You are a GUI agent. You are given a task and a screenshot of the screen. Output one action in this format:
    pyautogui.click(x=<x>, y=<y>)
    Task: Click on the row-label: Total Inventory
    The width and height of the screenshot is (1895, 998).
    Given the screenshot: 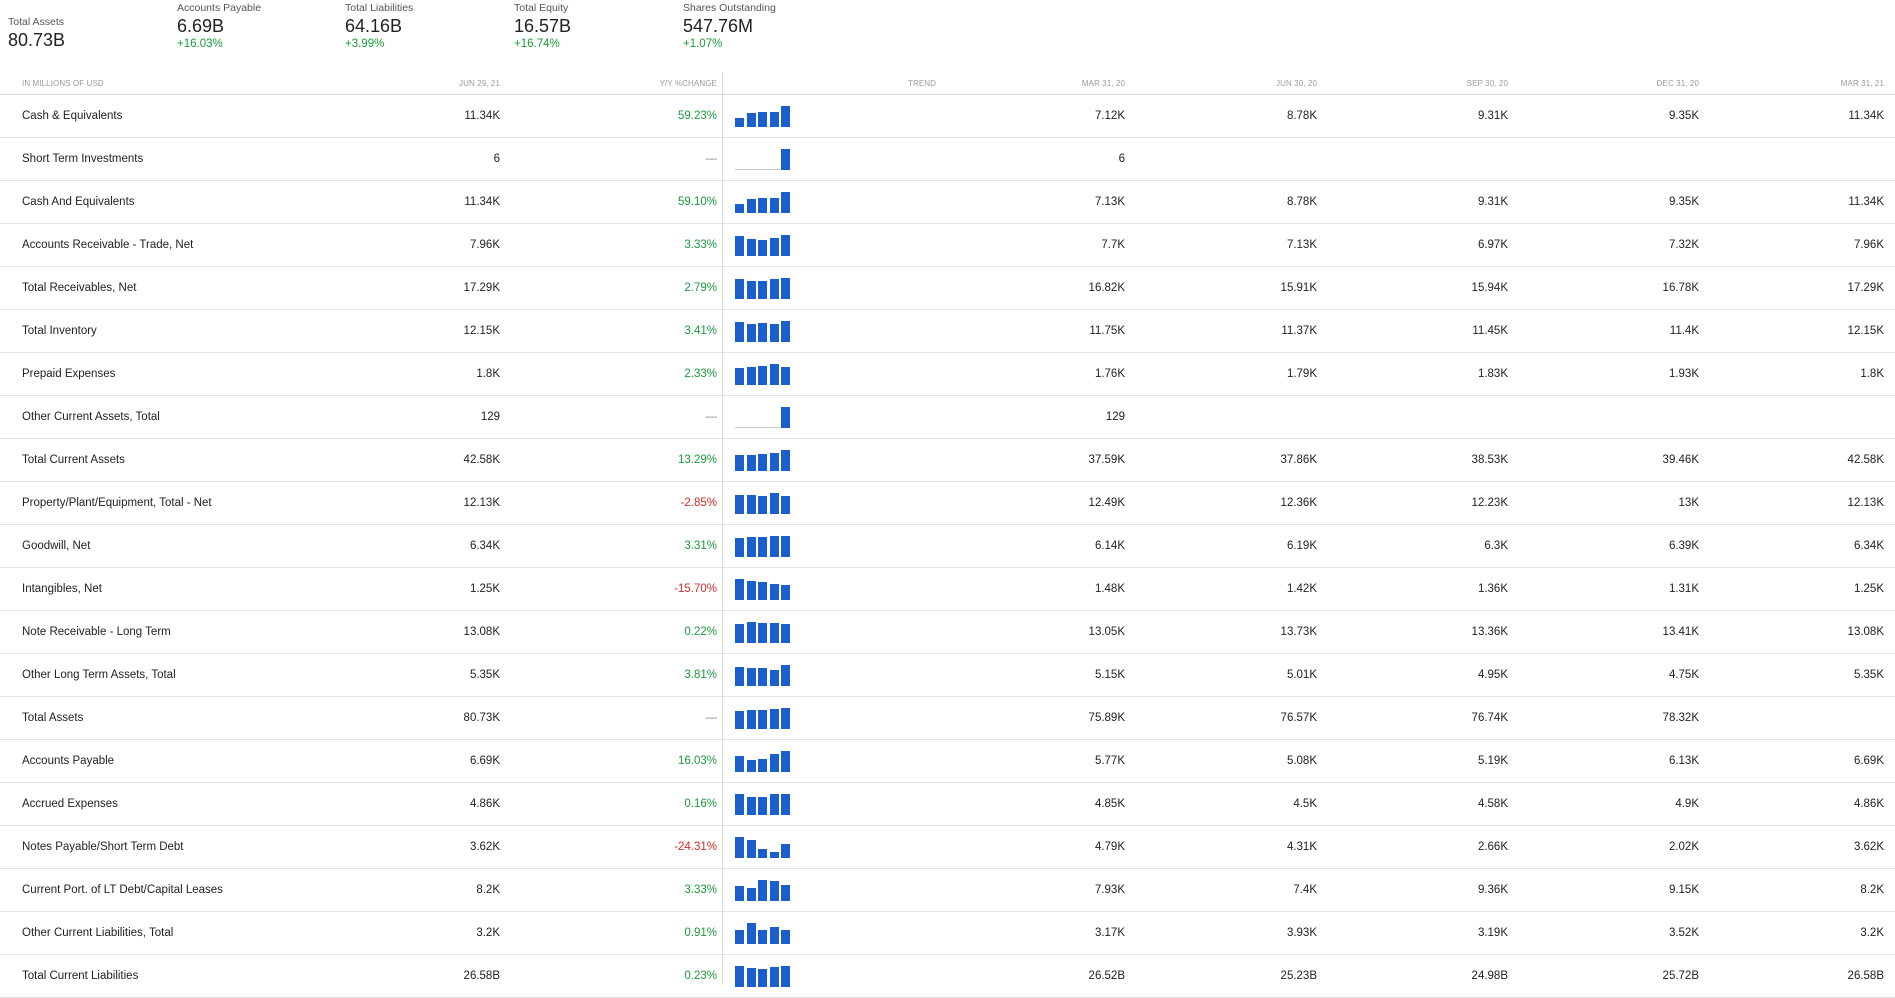 What is the action you would take?
    pyautogui.click(x=59, y=331)
    